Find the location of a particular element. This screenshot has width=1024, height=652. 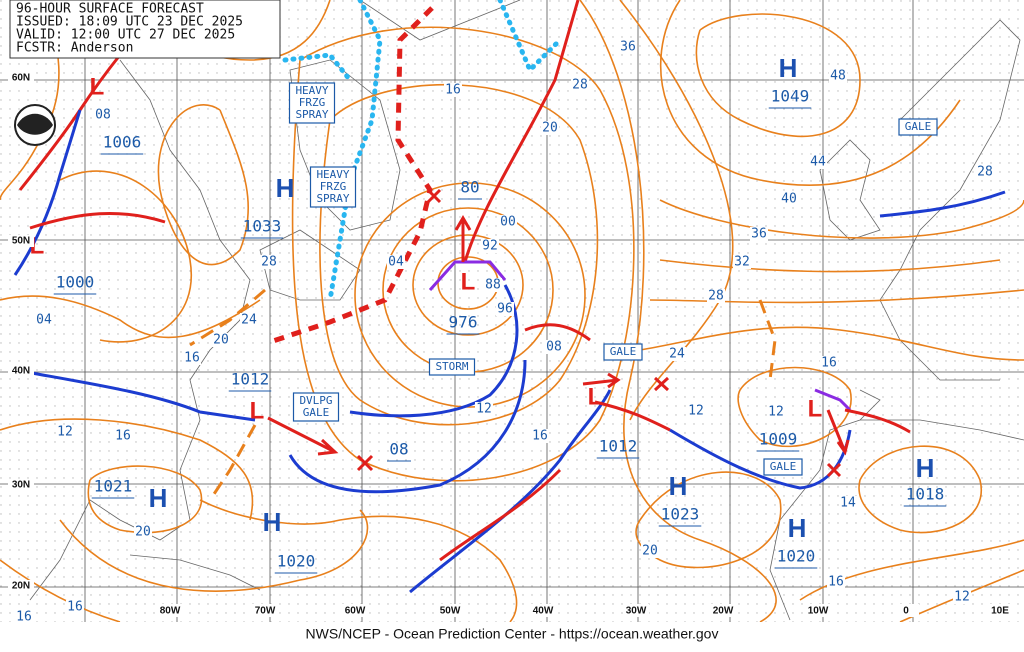

longitude-label: 60W is located at coordinates (355, 611).